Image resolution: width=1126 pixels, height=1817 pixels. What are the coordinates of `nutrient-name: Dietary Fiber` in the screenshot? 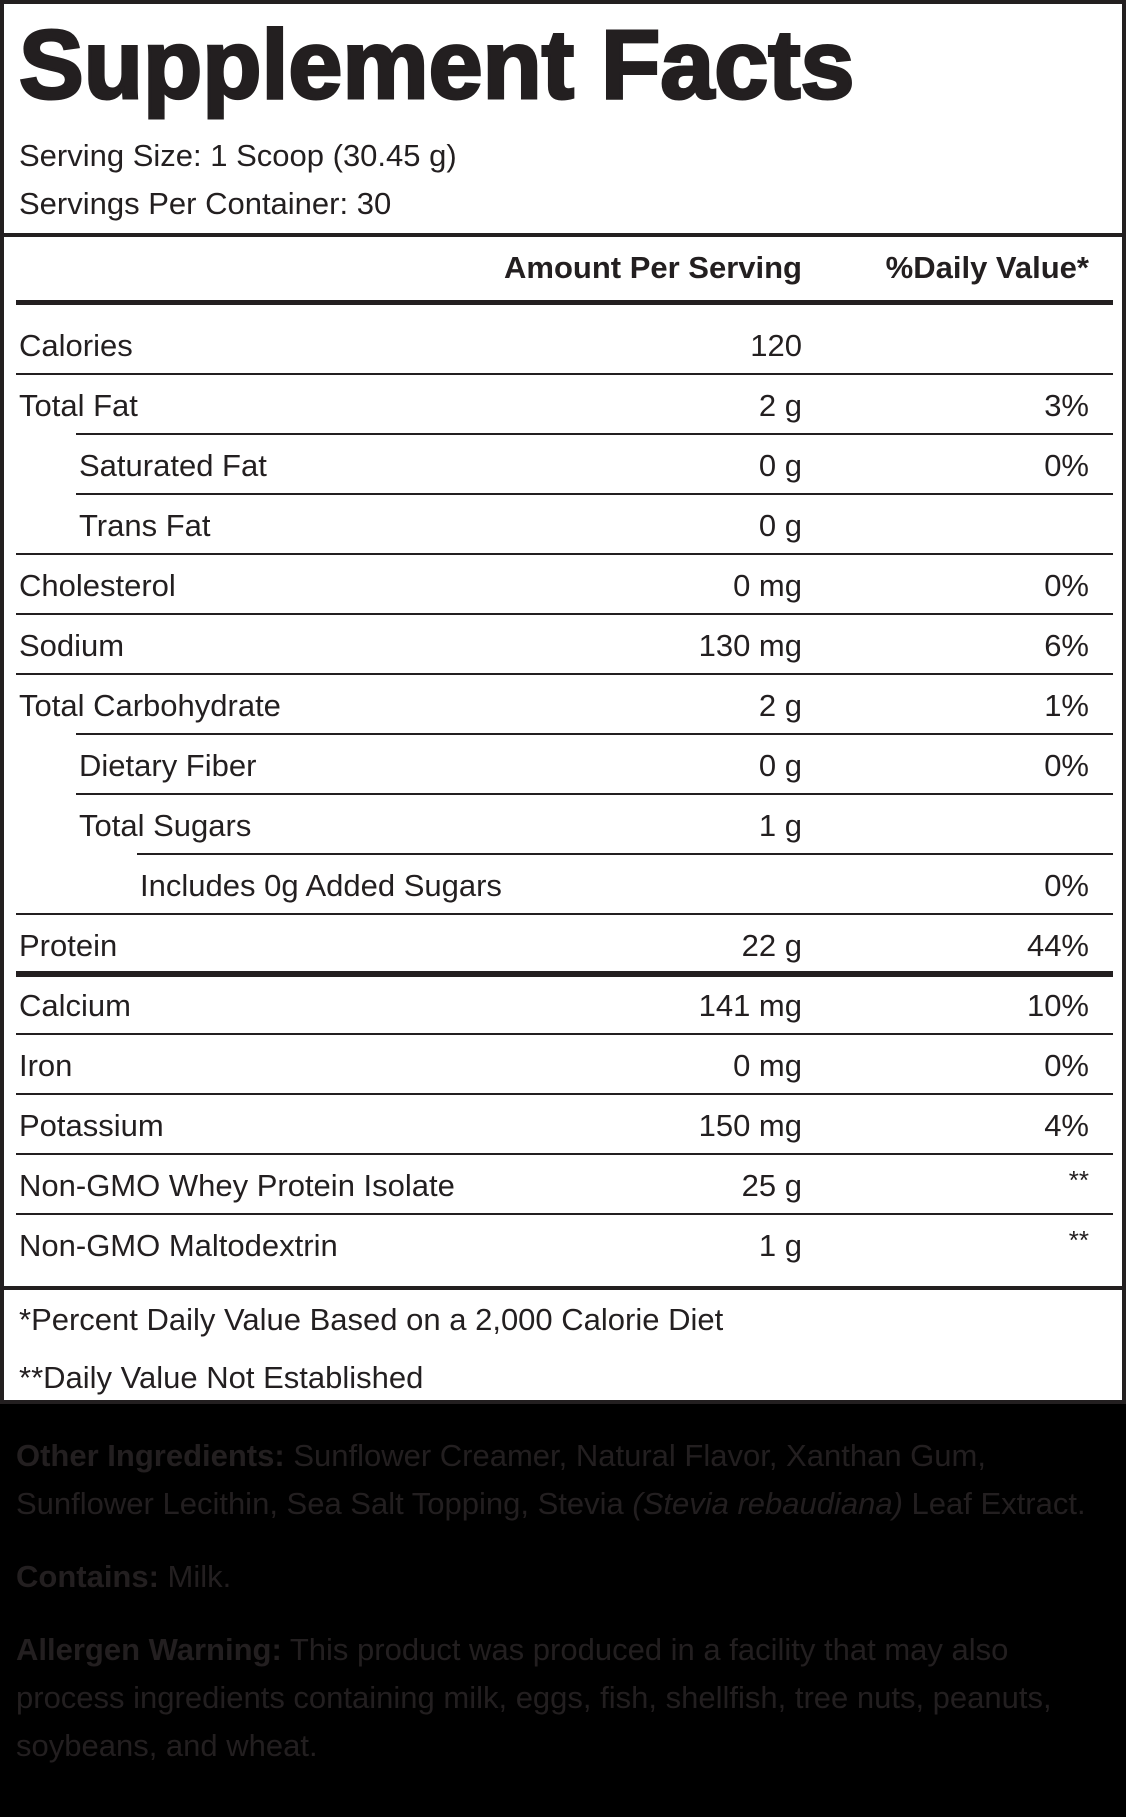 It's located at (168, 765).